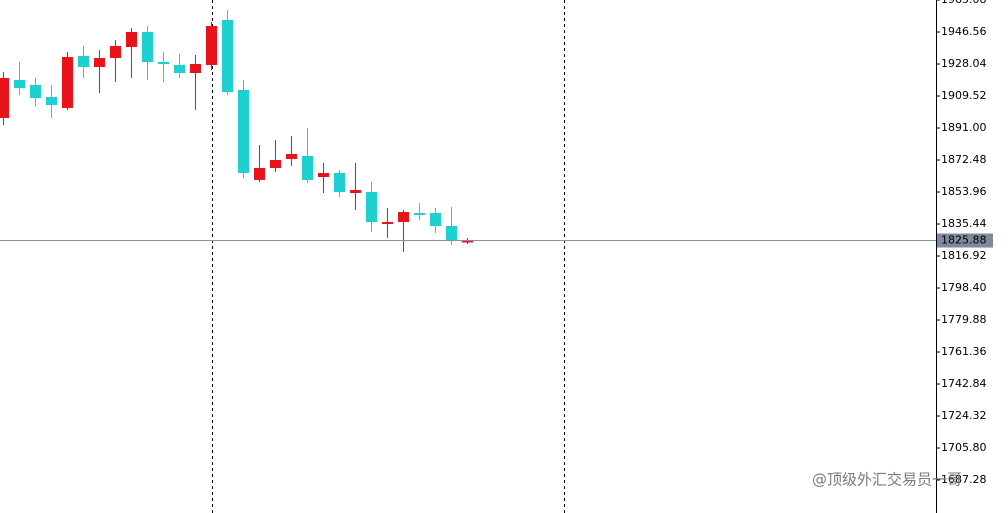  I want to click on y-tick-label: 1779.88, so click(964, 319).